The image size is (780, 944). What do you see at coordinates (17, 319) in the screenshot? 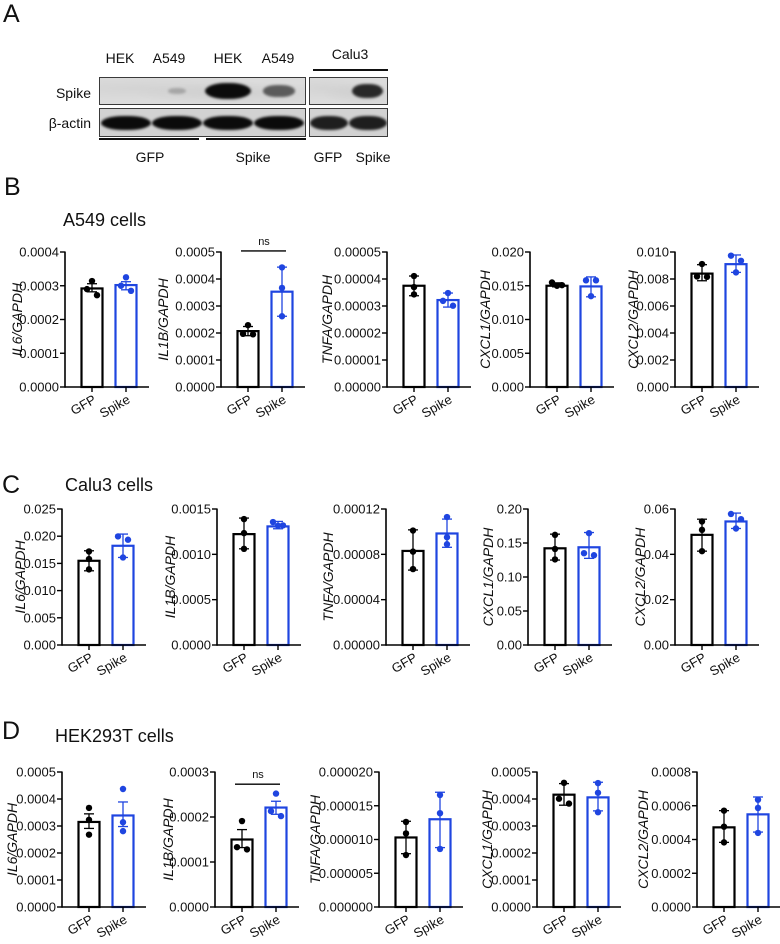
I see `y-axis-title: IL6/GAPDH` at bounding box center [17, 319].